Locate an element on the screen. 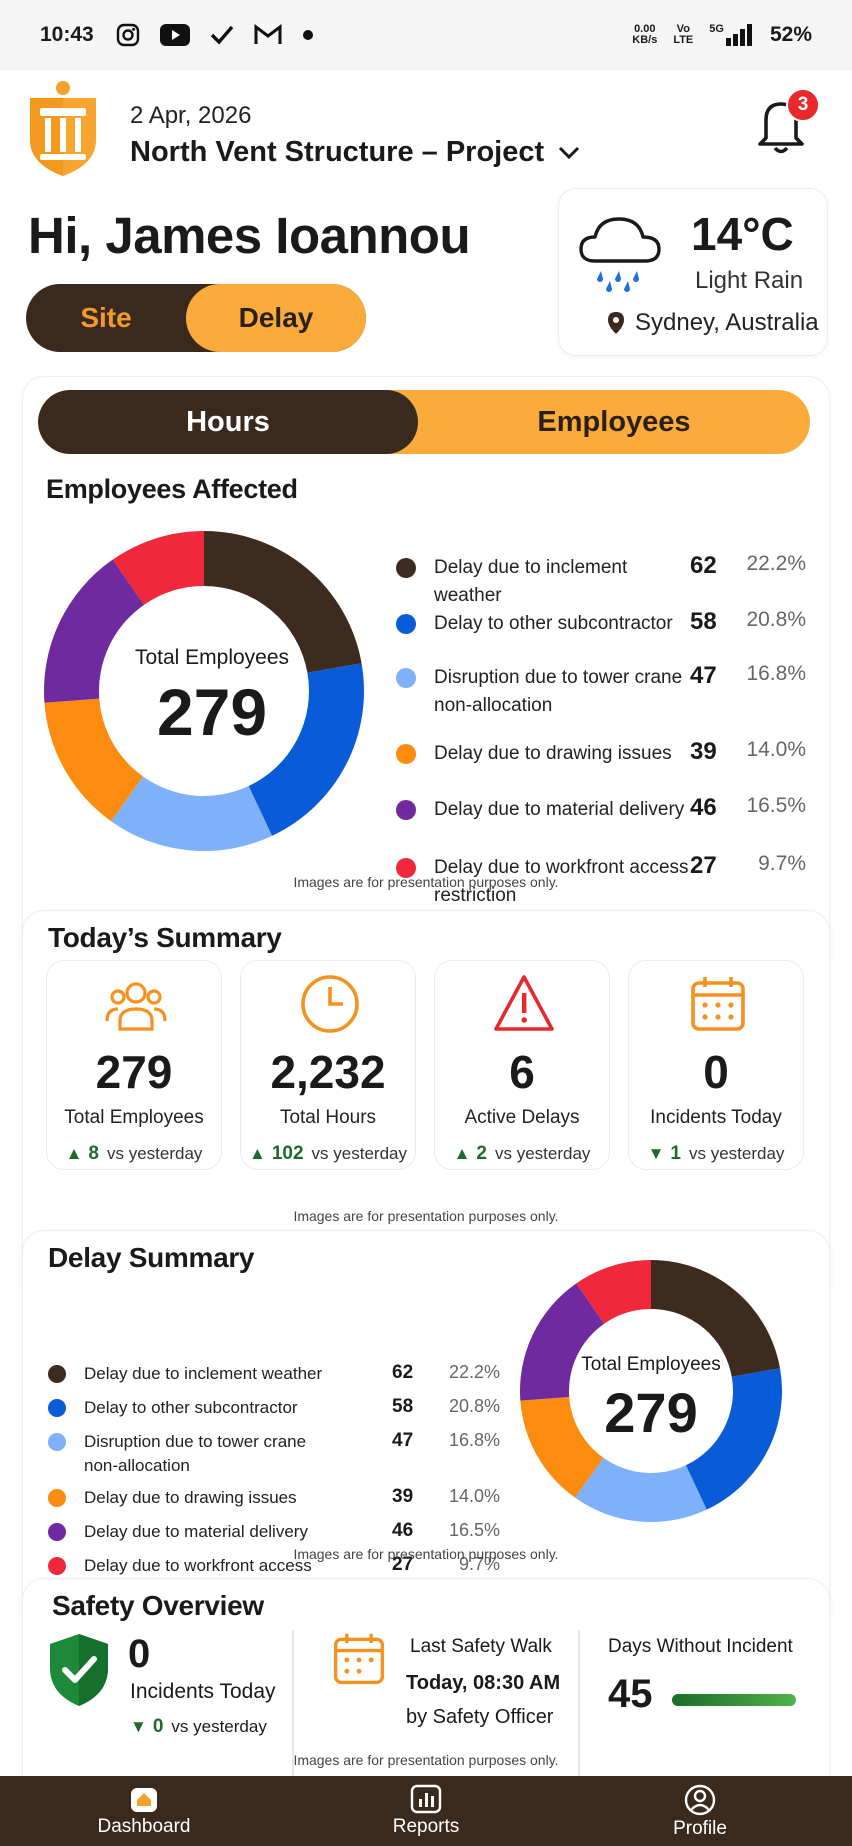 This screenshot has width=852, height=1846. battery-level: 52% is located at coordinates (790, 34).